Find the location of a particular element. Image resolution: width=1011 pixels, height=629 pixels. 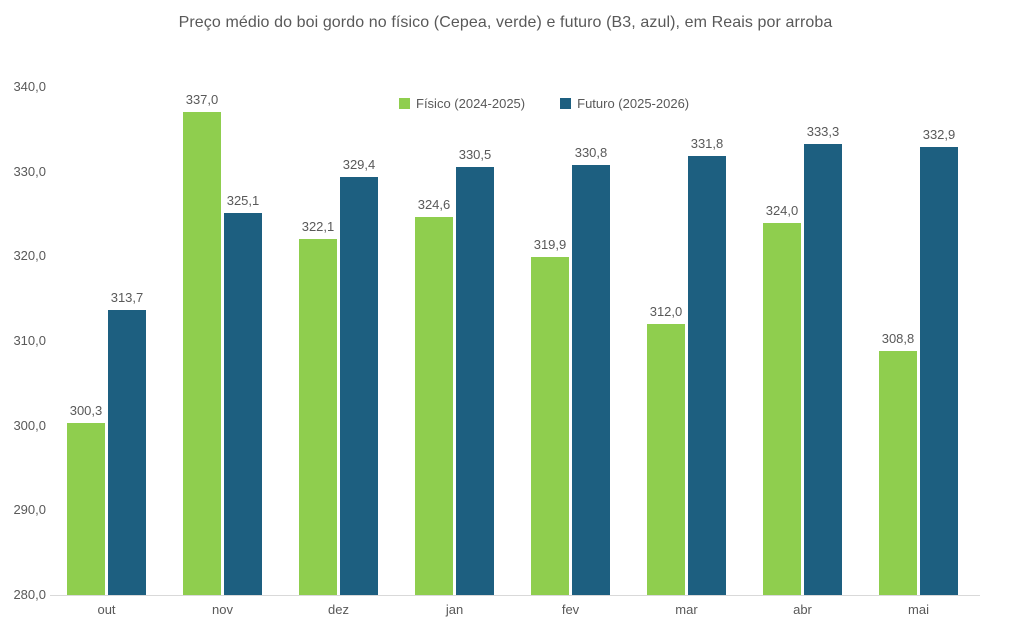

bar-value-label-fisico-abr: 324,0 is located at coordinates (782, 210).